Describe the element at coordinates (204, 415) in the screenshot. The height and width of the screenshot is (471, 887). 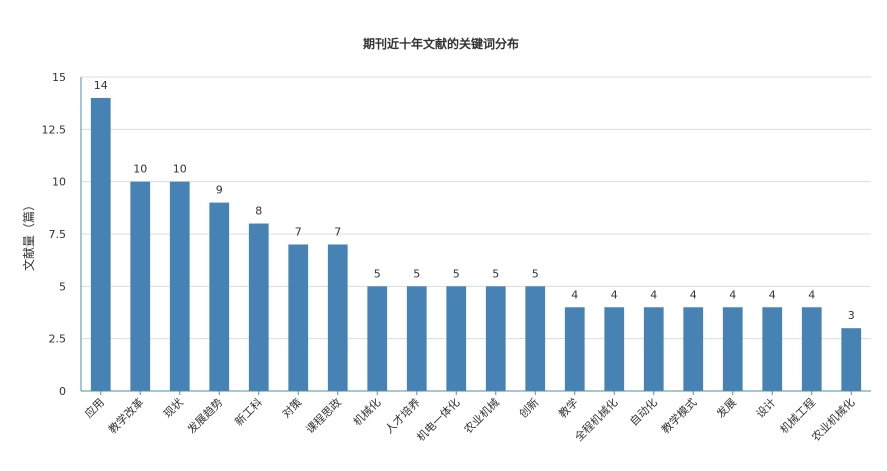
I see `x-category-label: 发展趋势` at that location.